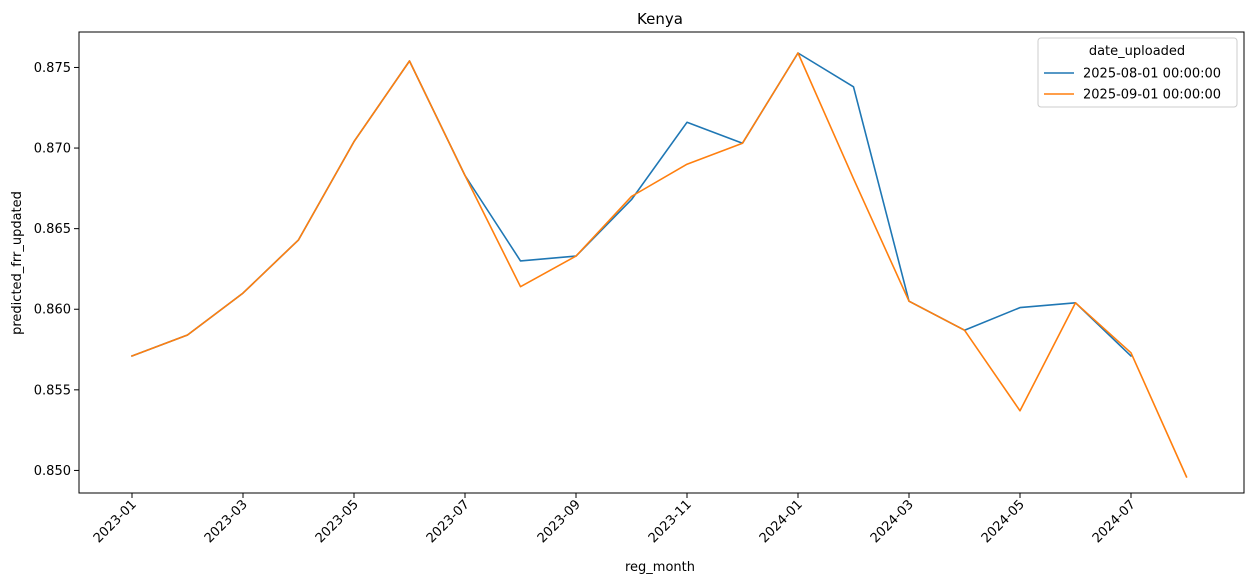  What do you see at coordinates (448, 521) in the screenshot?
I see `x-tick-label: 2023-07` at bounding box center [448, 521].